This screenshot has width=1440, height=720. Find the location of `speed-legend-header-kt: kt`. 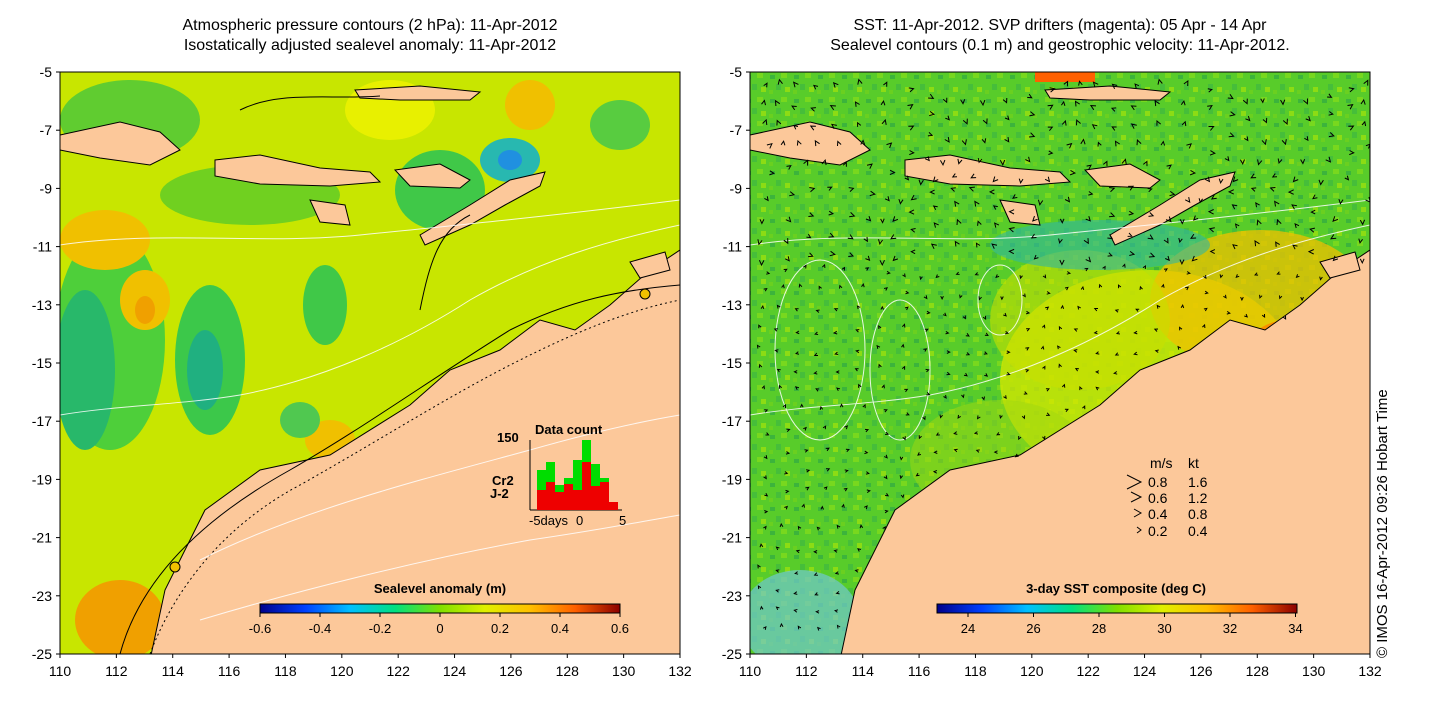

speed-legend-header-kt: kt is located at coordinates (1193, 463).